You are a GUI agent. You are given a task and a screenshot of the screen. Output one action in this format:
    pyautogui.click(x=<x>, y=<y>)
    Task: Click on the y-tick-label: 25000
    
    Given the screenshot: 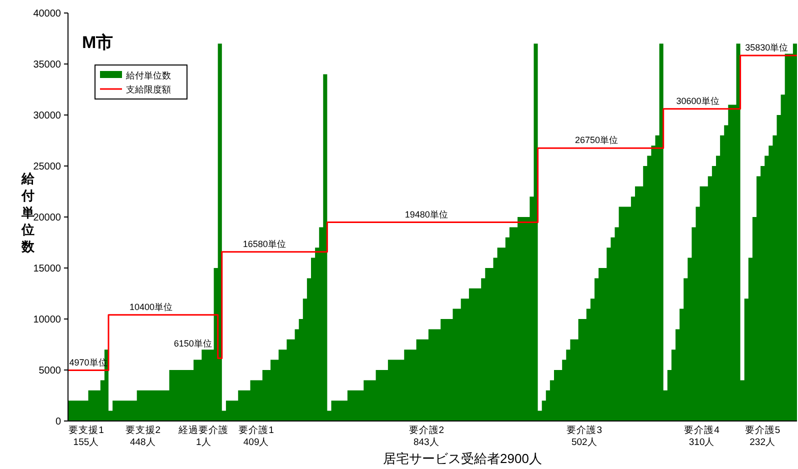 What is the action you would take?
    pyautogui.click(x=47, y=167)
    